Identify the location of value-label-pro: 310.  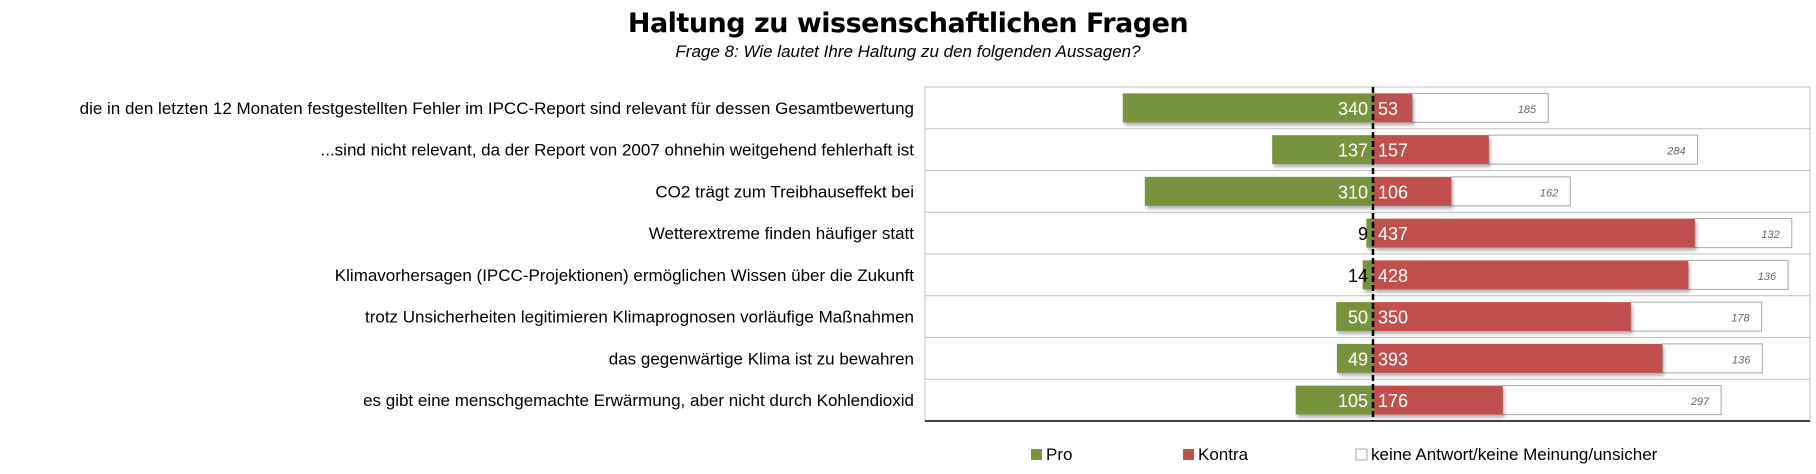
(1353, 192).